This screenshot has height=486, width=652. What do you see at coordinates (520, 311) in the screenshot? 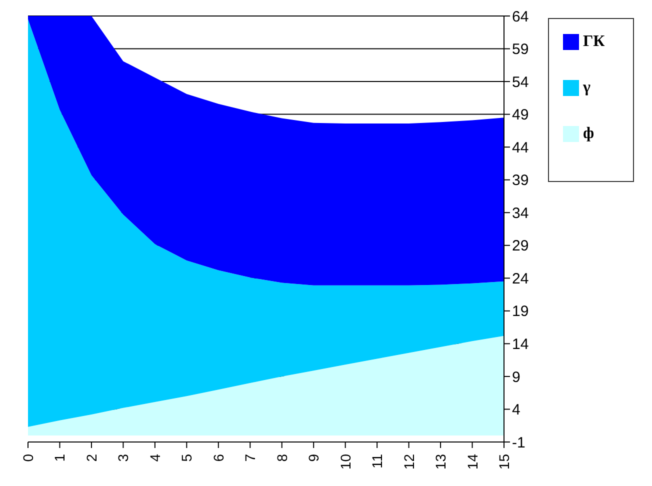
I see `y-tick-label: 19` at bounding box center [520, 311].